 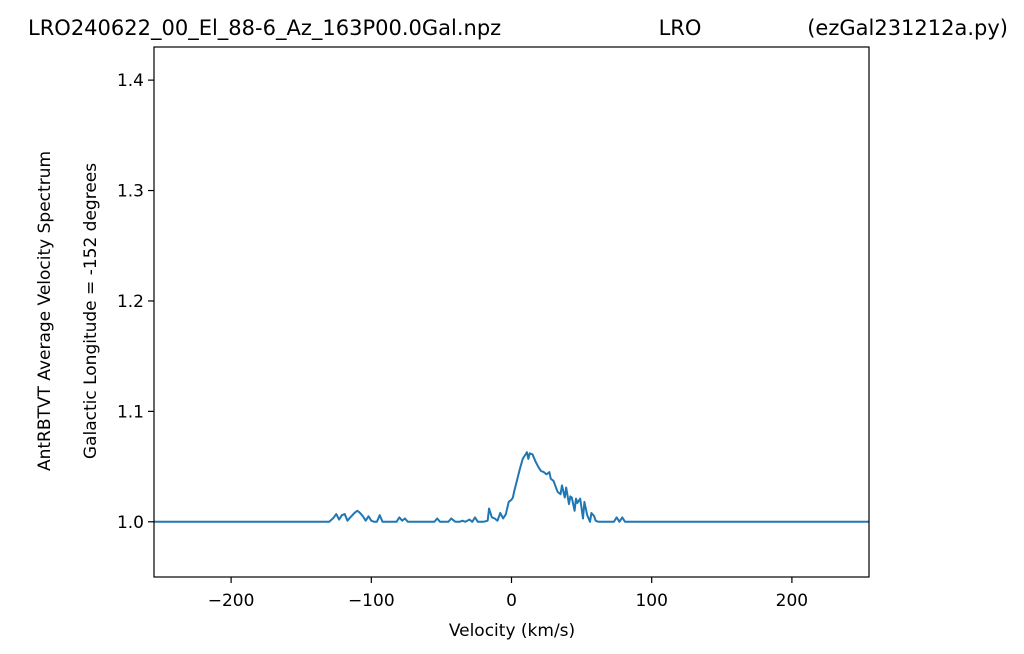 I want to click on x-tick-label: 100, so click(x=651, y=601).